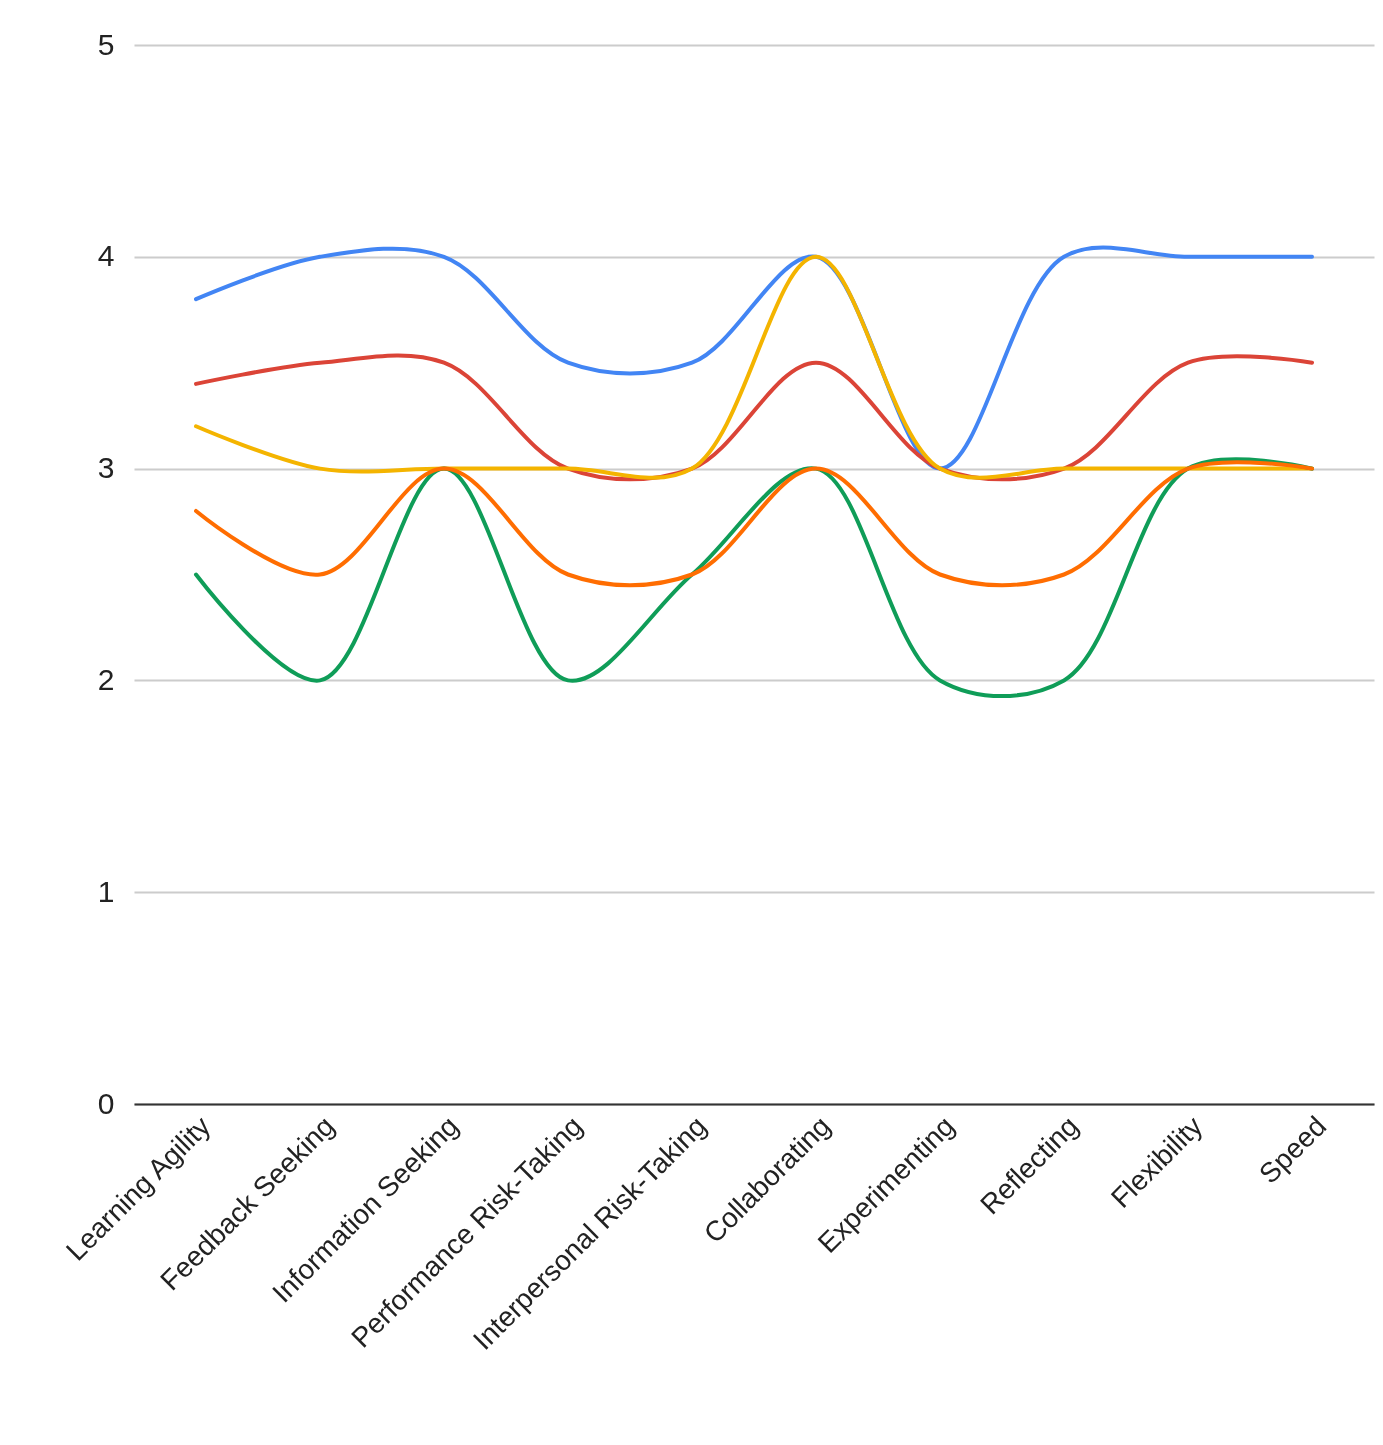 This screenshot has width=1383, height=1445. What do you see at coordinates (106, 679) in the screenshot?
I see `y-tick-label: 2` at bounding box center [106, 679].